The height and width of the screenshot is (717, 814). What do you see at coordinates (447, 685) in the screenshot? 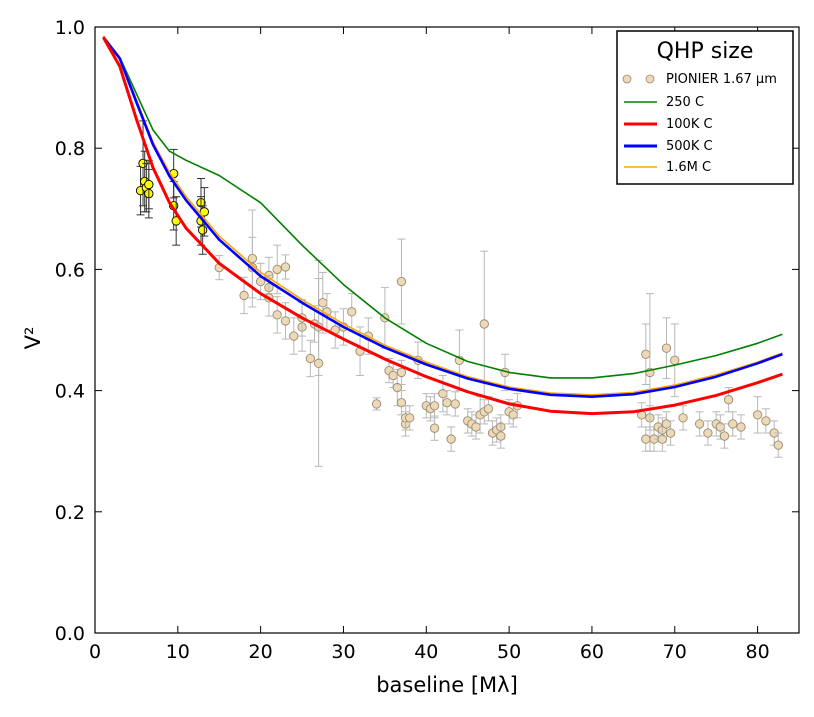
I see `x-axis-label: baseline [Mλ]` at bounding box center [447, 685].